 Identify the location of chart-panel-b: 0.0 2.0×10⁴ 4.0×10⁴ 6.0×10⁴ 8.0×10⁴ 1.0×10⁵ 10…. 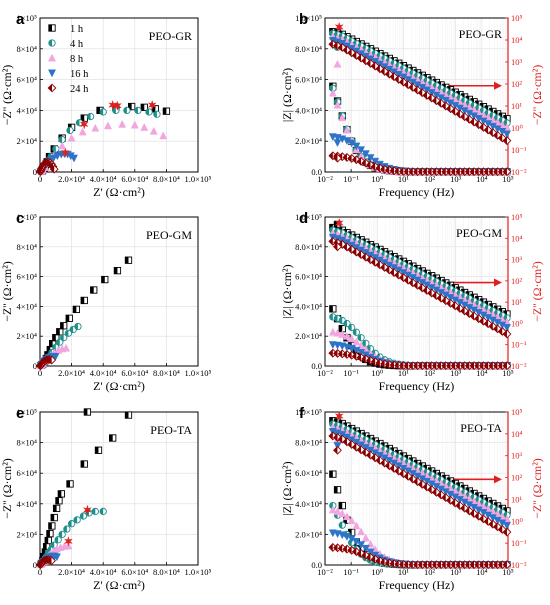
(412, 105).